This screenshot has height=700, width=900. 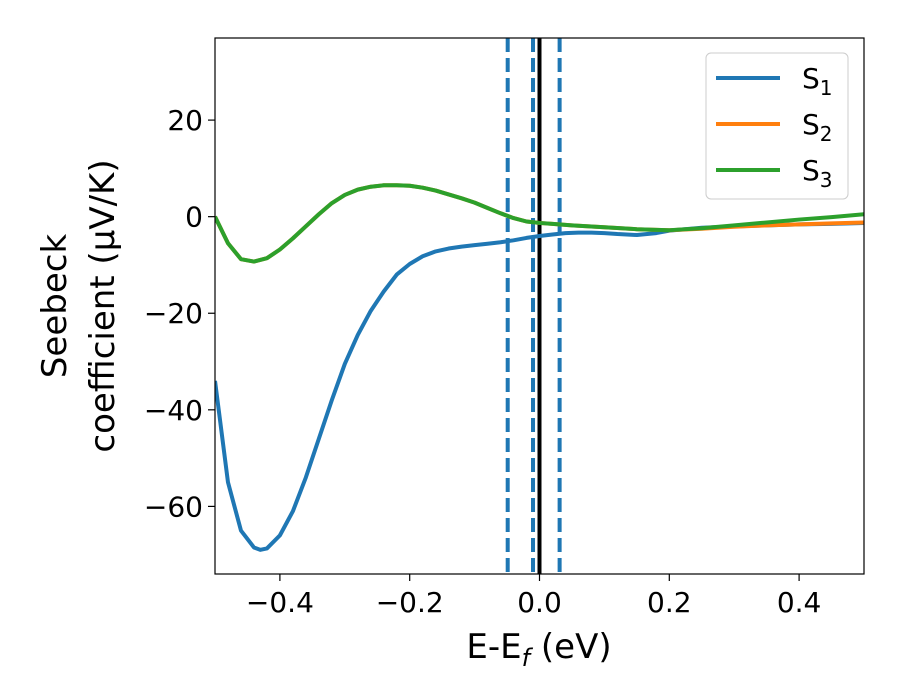 I want to click on y-tick-label: −60, so click(x=173, y=506).